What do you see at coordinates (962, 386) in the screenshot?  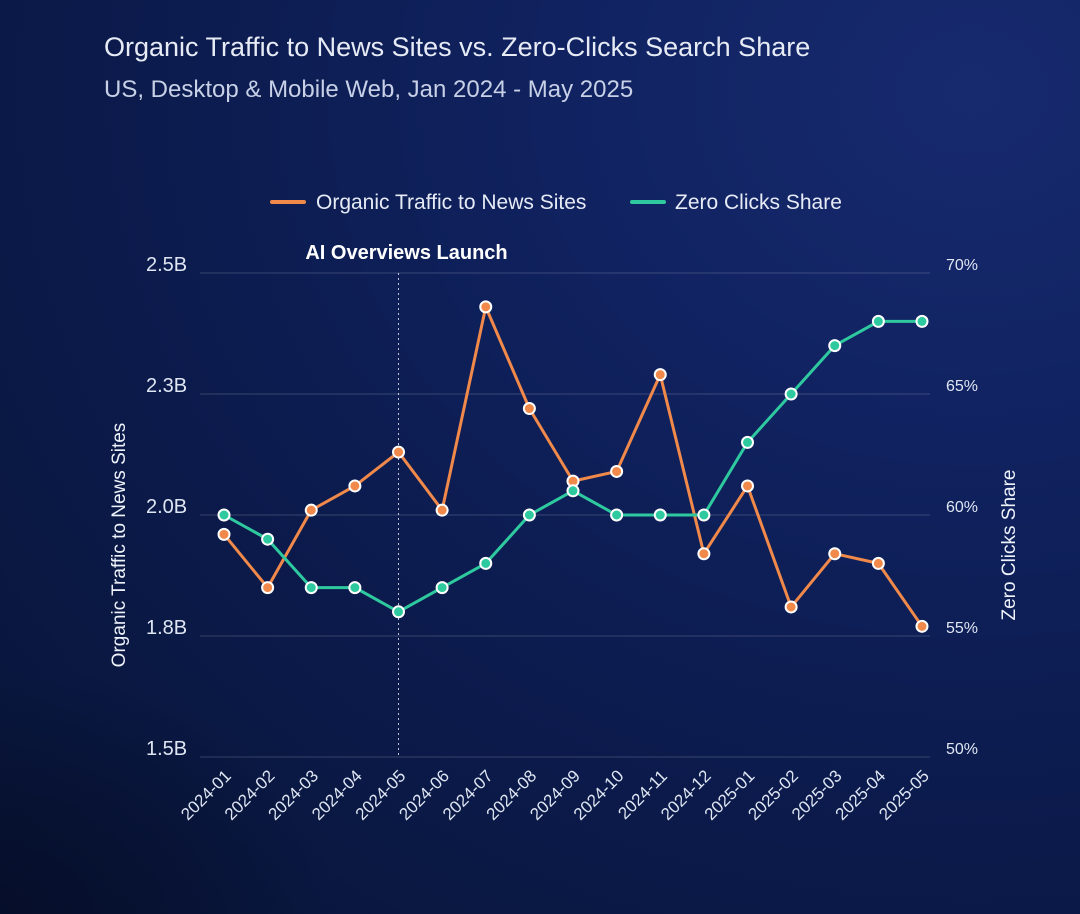 I see `right-tick-label: 65%` at bounding box center [962, 386].